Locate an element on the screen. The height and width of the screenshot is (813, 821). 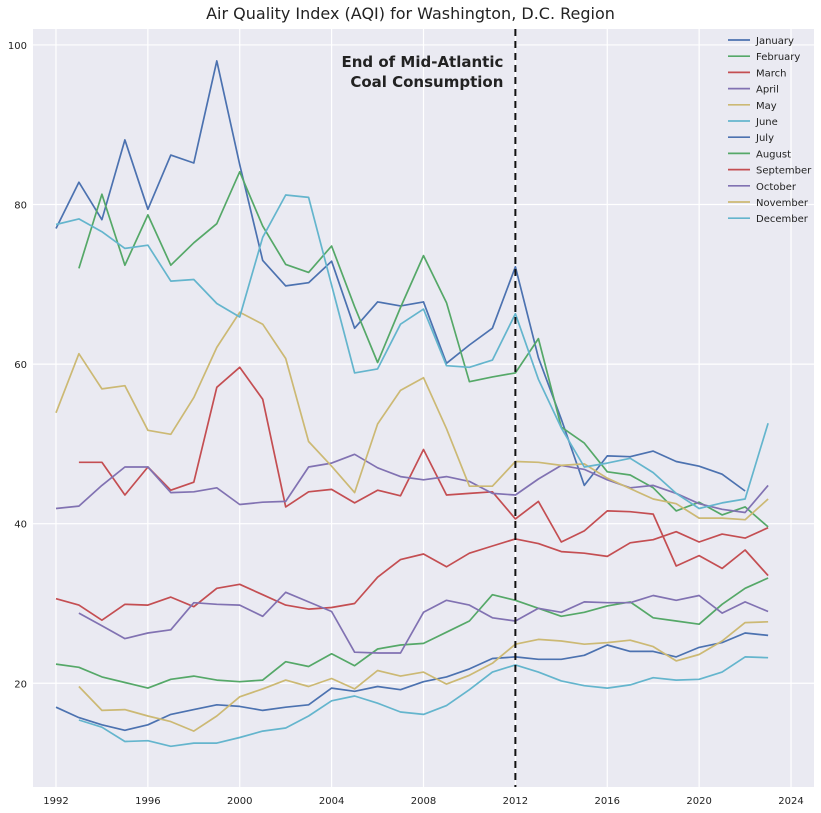
x-tick-label: 2000 is located at coordinates (239, 801).